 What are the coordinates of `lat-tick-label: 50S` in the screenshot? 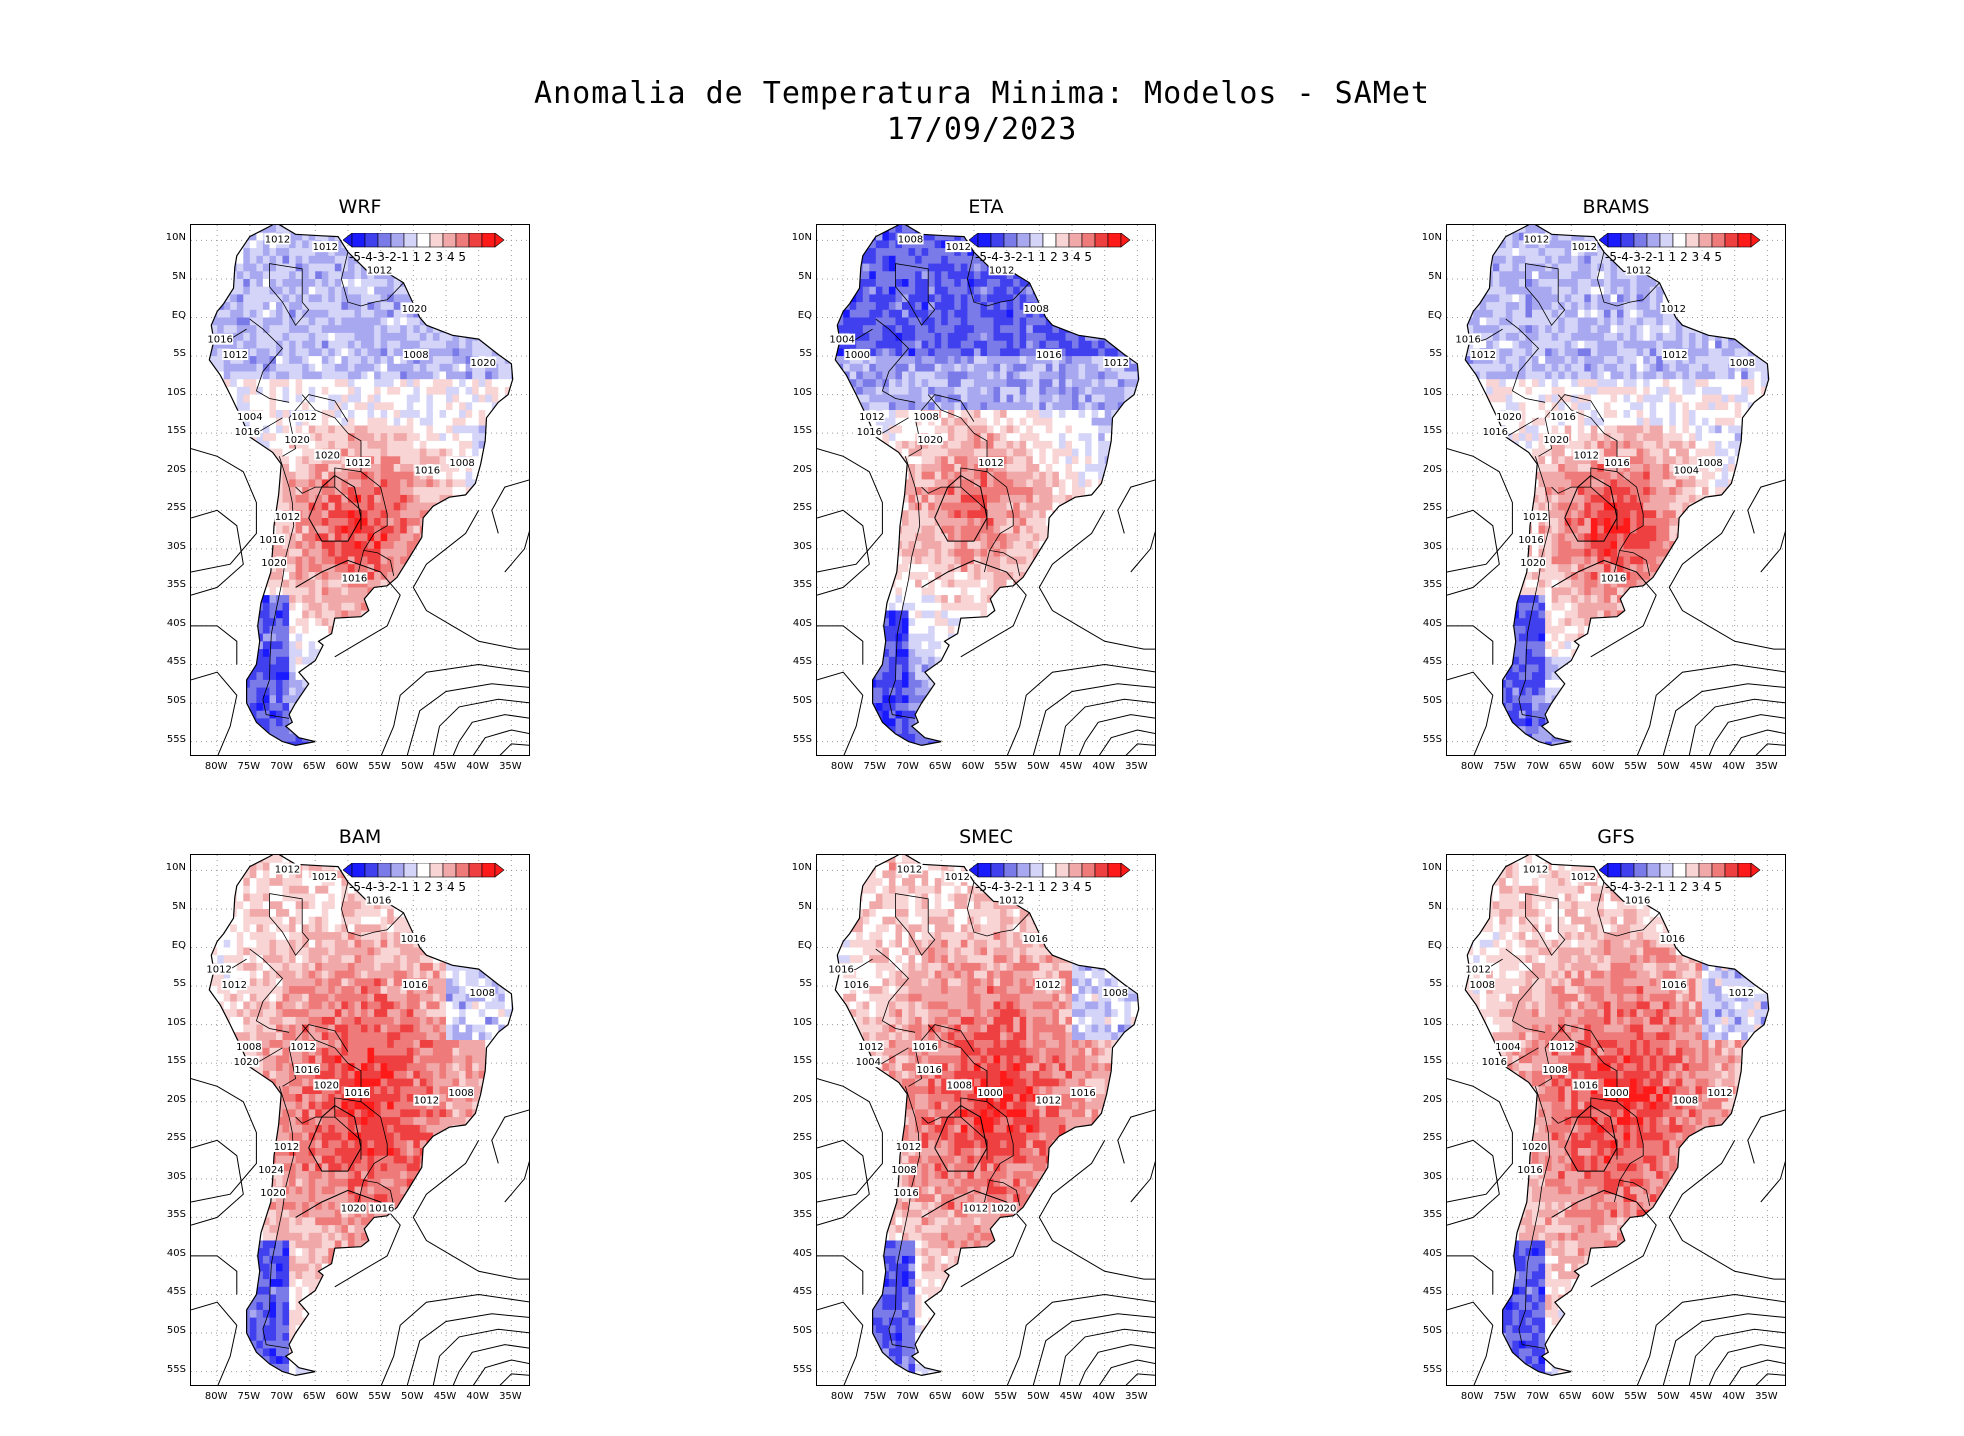 It's located at (171, 700).